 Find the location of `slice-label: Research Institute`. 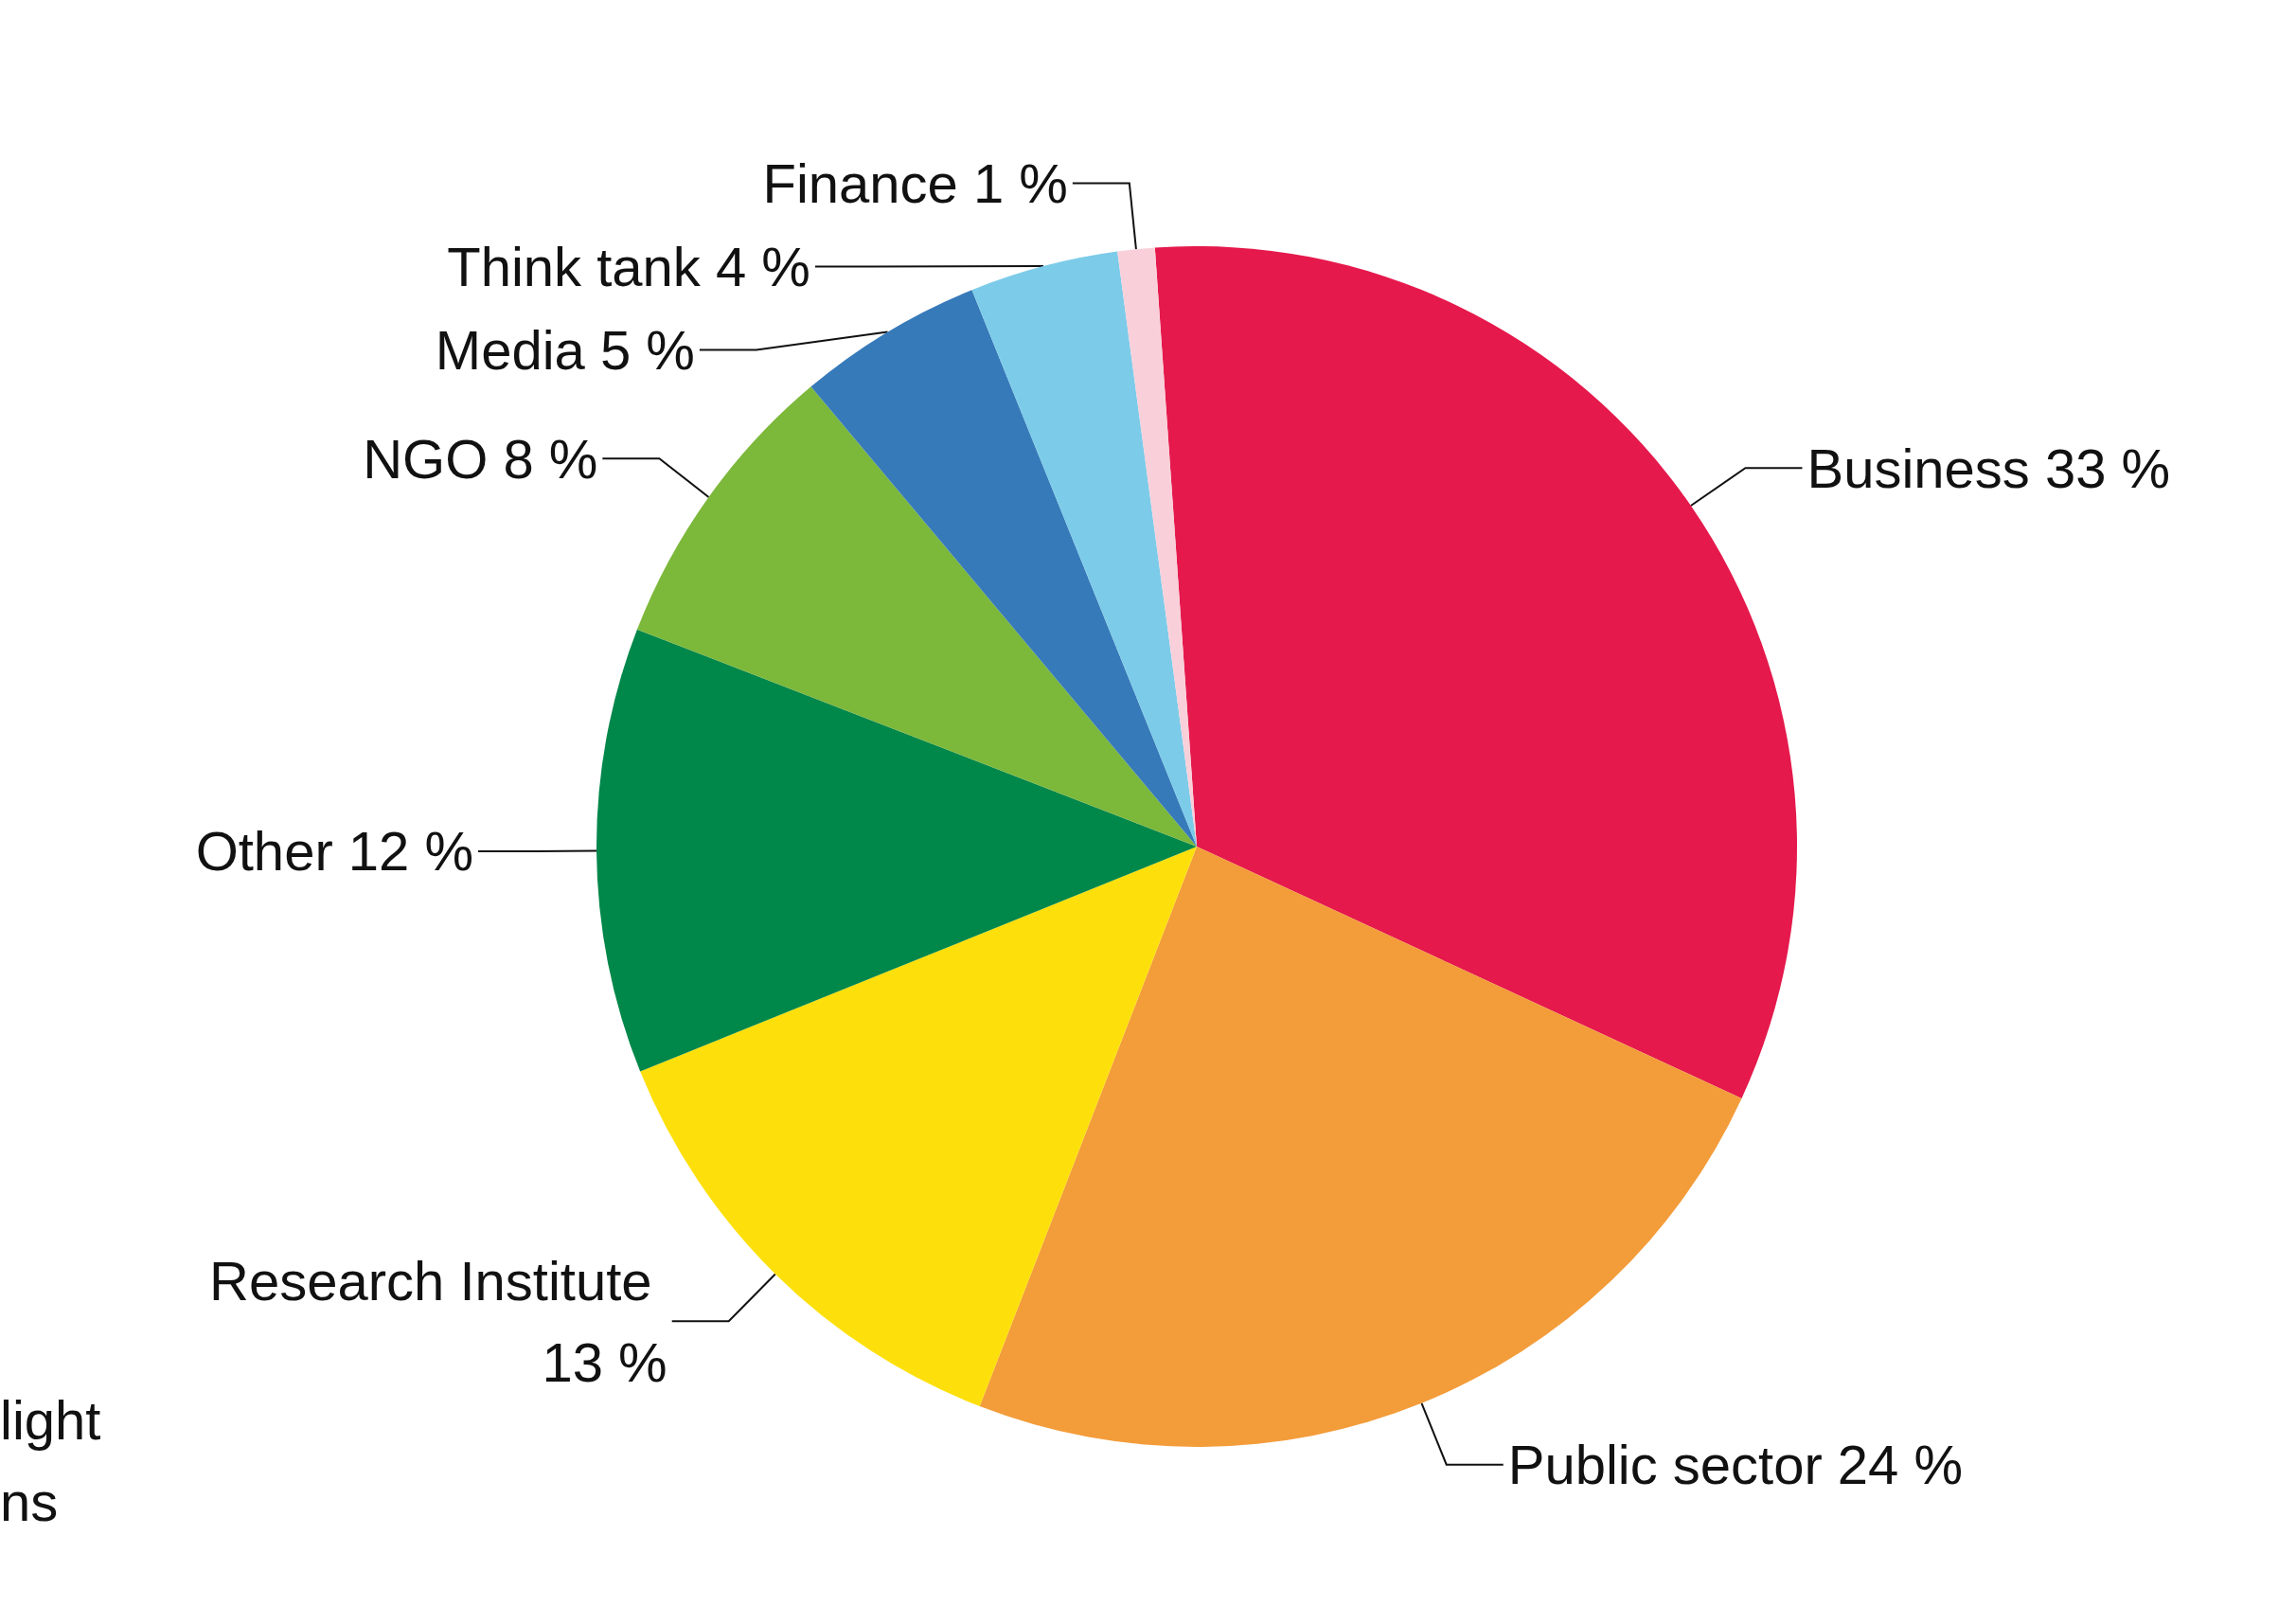

slice-label: Research Institute is located at coordinates (438, 1281).